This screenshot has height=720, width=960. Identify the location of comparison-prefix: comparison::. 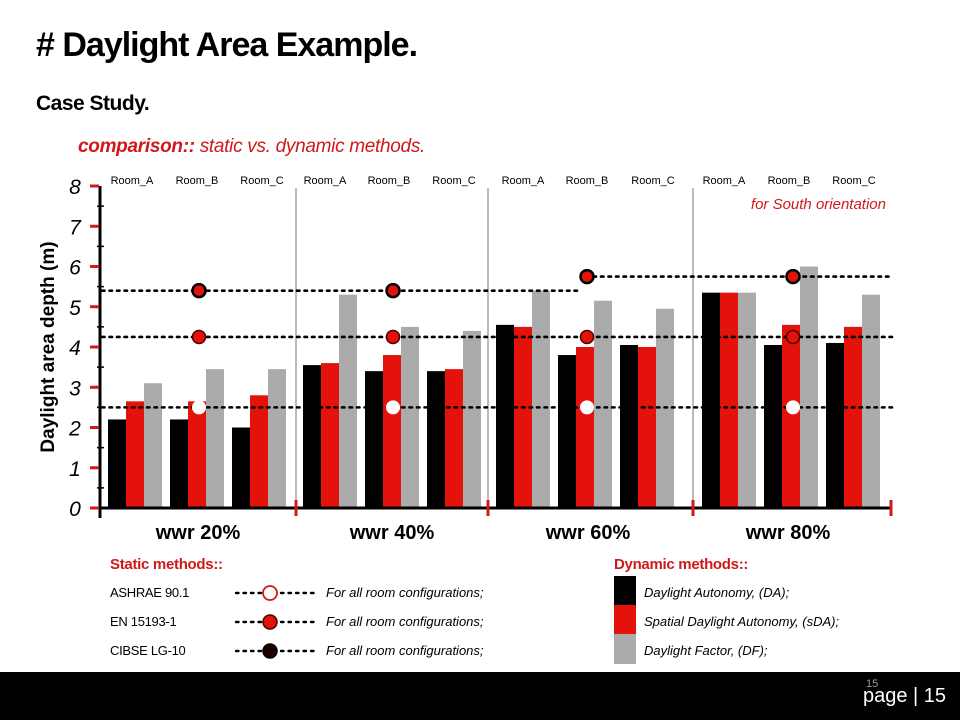
(136, 146).